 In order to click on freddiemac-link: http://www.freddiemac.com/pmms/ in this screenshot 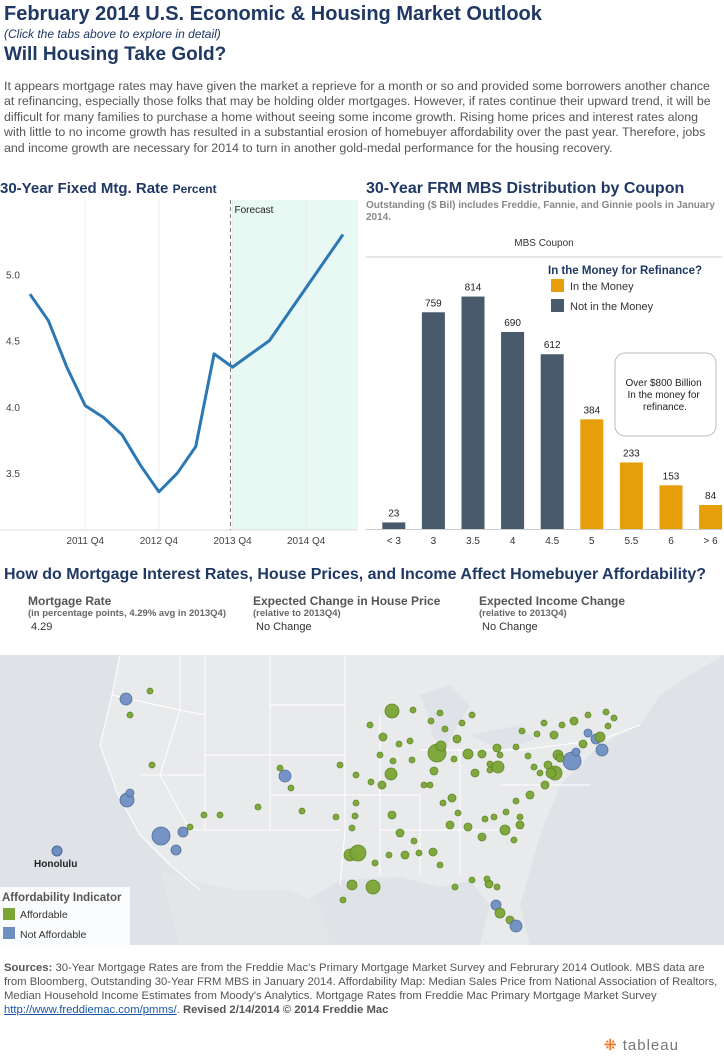, I will do `click(90, 1010)`.